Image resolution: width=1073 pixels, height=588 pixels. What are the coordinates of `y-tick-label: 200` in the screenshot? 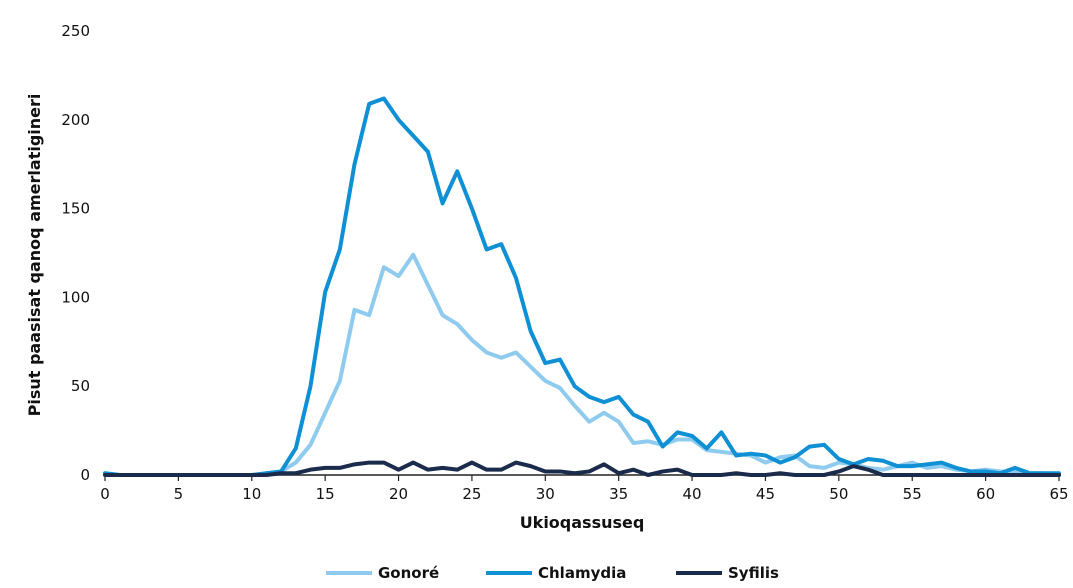 It's located at (75, 120).